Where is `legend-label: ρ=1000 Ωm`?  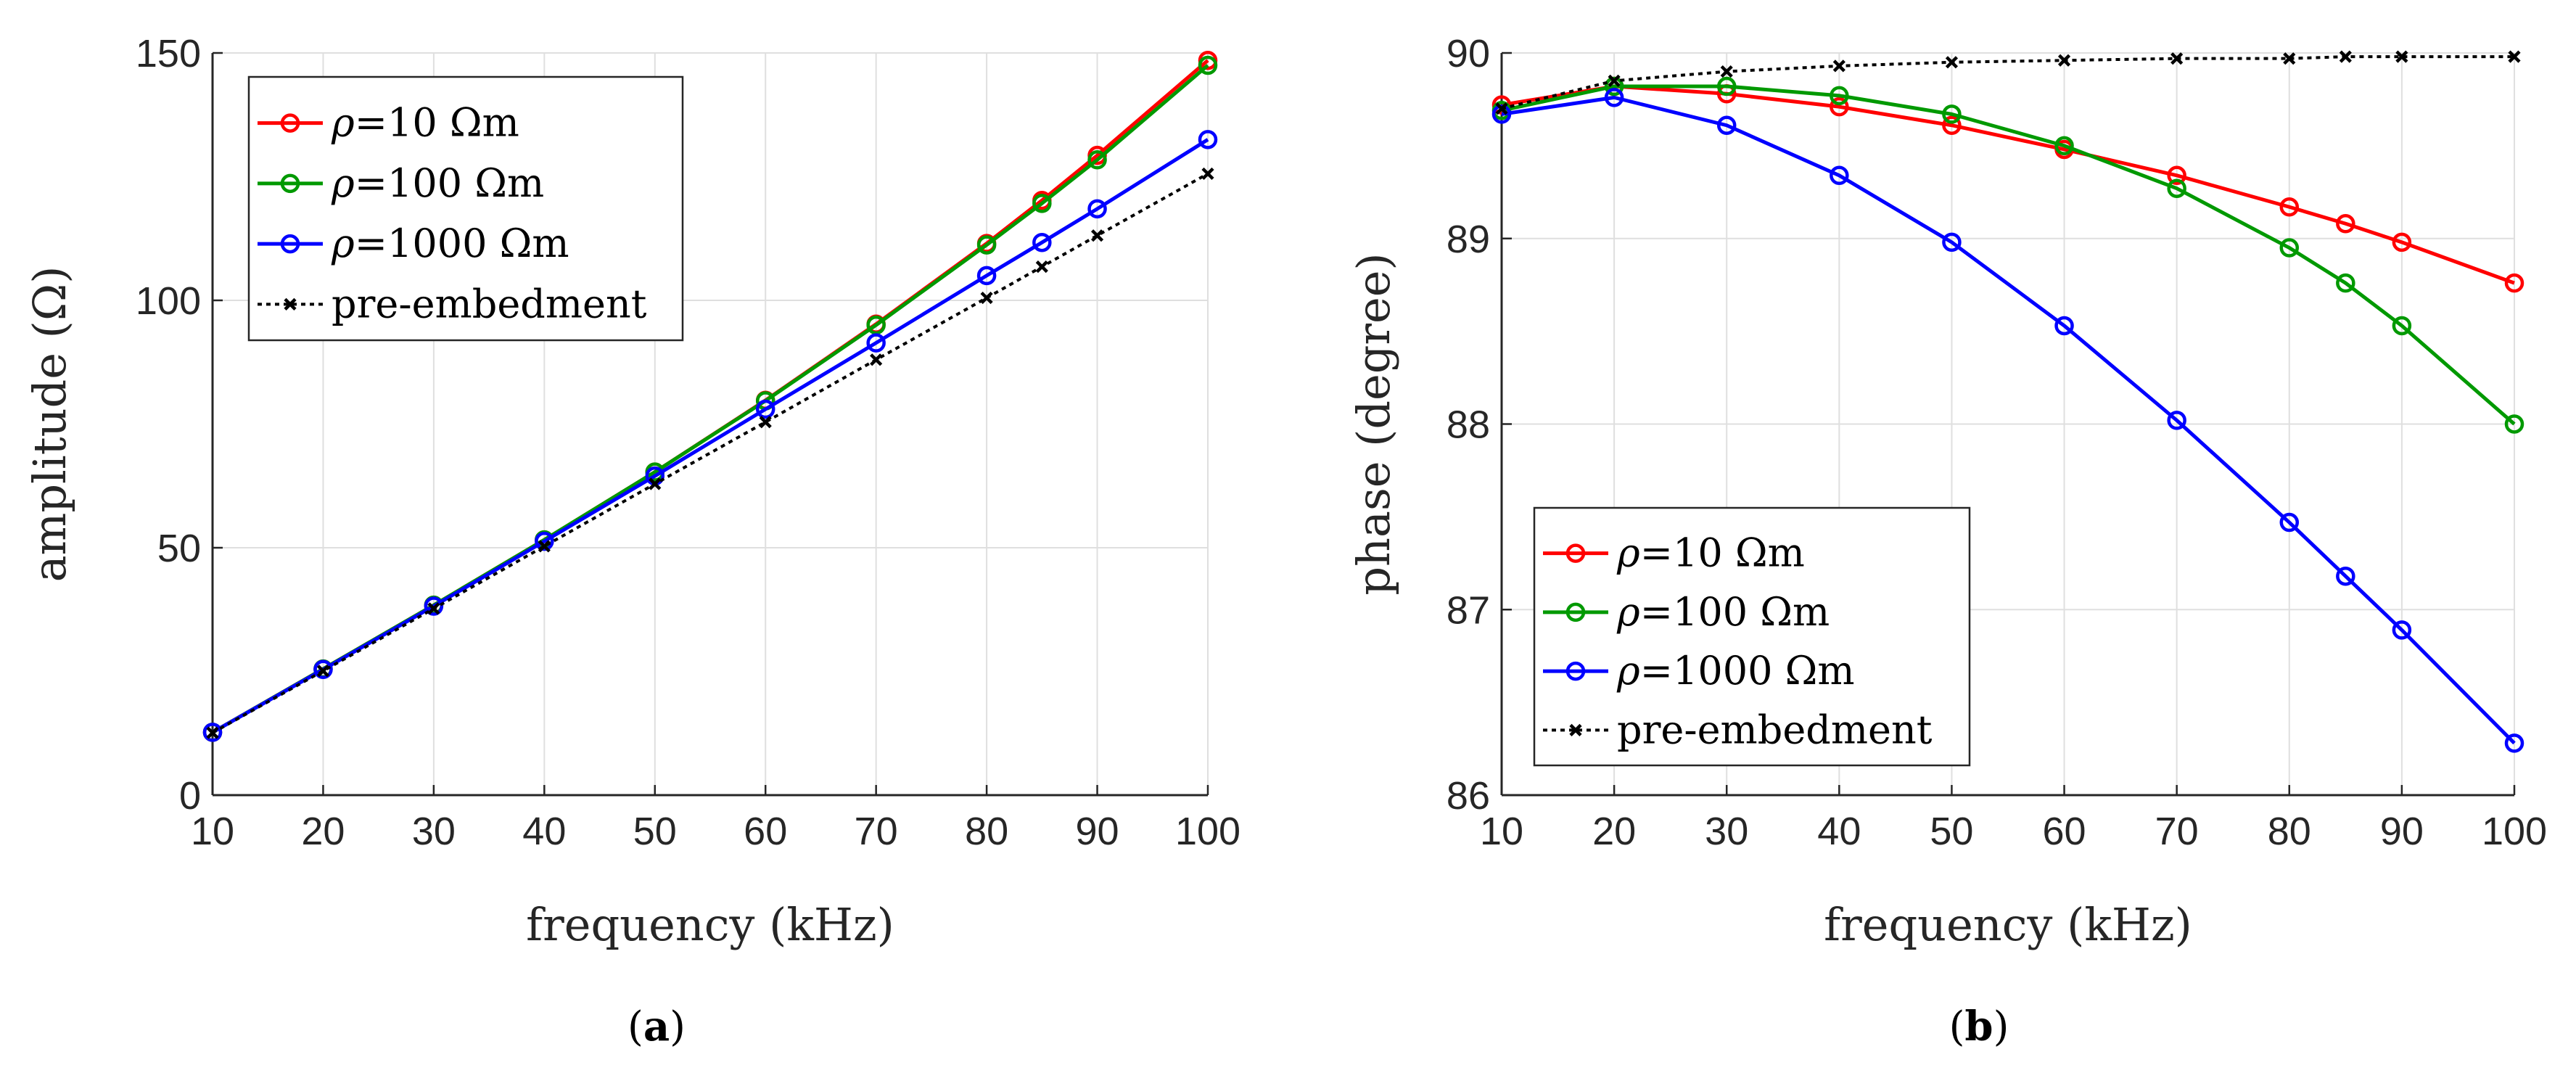 legend-label: ρ=1000 Ωm is located at coordinates (450, 243).